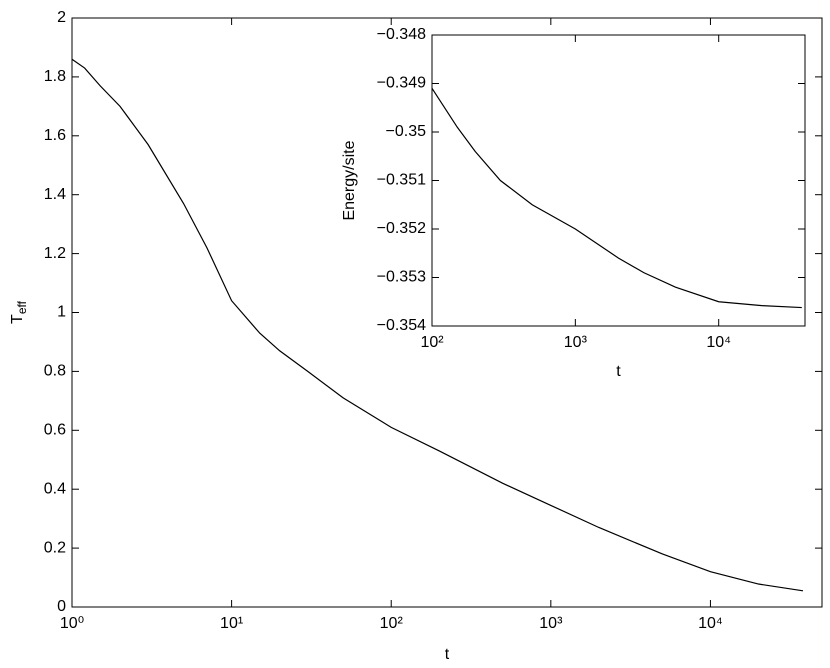  Describe the element at coordinates (17, 319) in the screenshot. I see `y-axis-label-main: T` at that location.